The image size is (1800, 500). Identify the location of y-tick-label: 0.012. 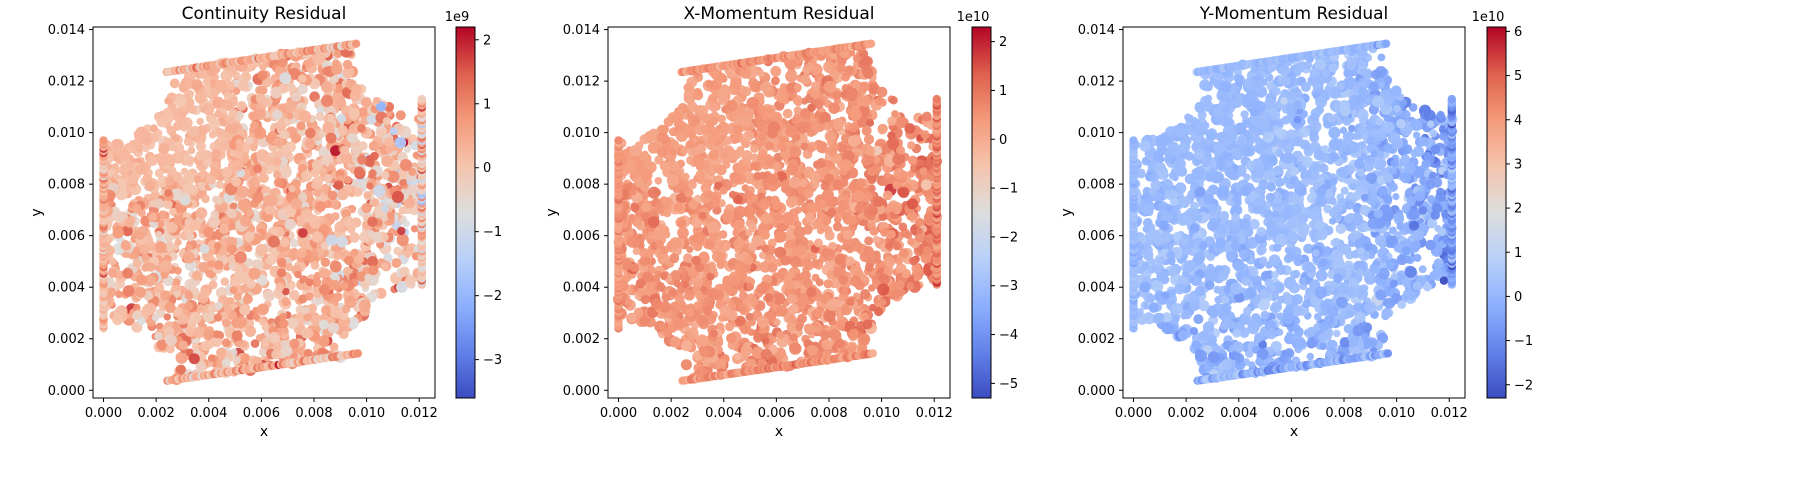
(66, 82).